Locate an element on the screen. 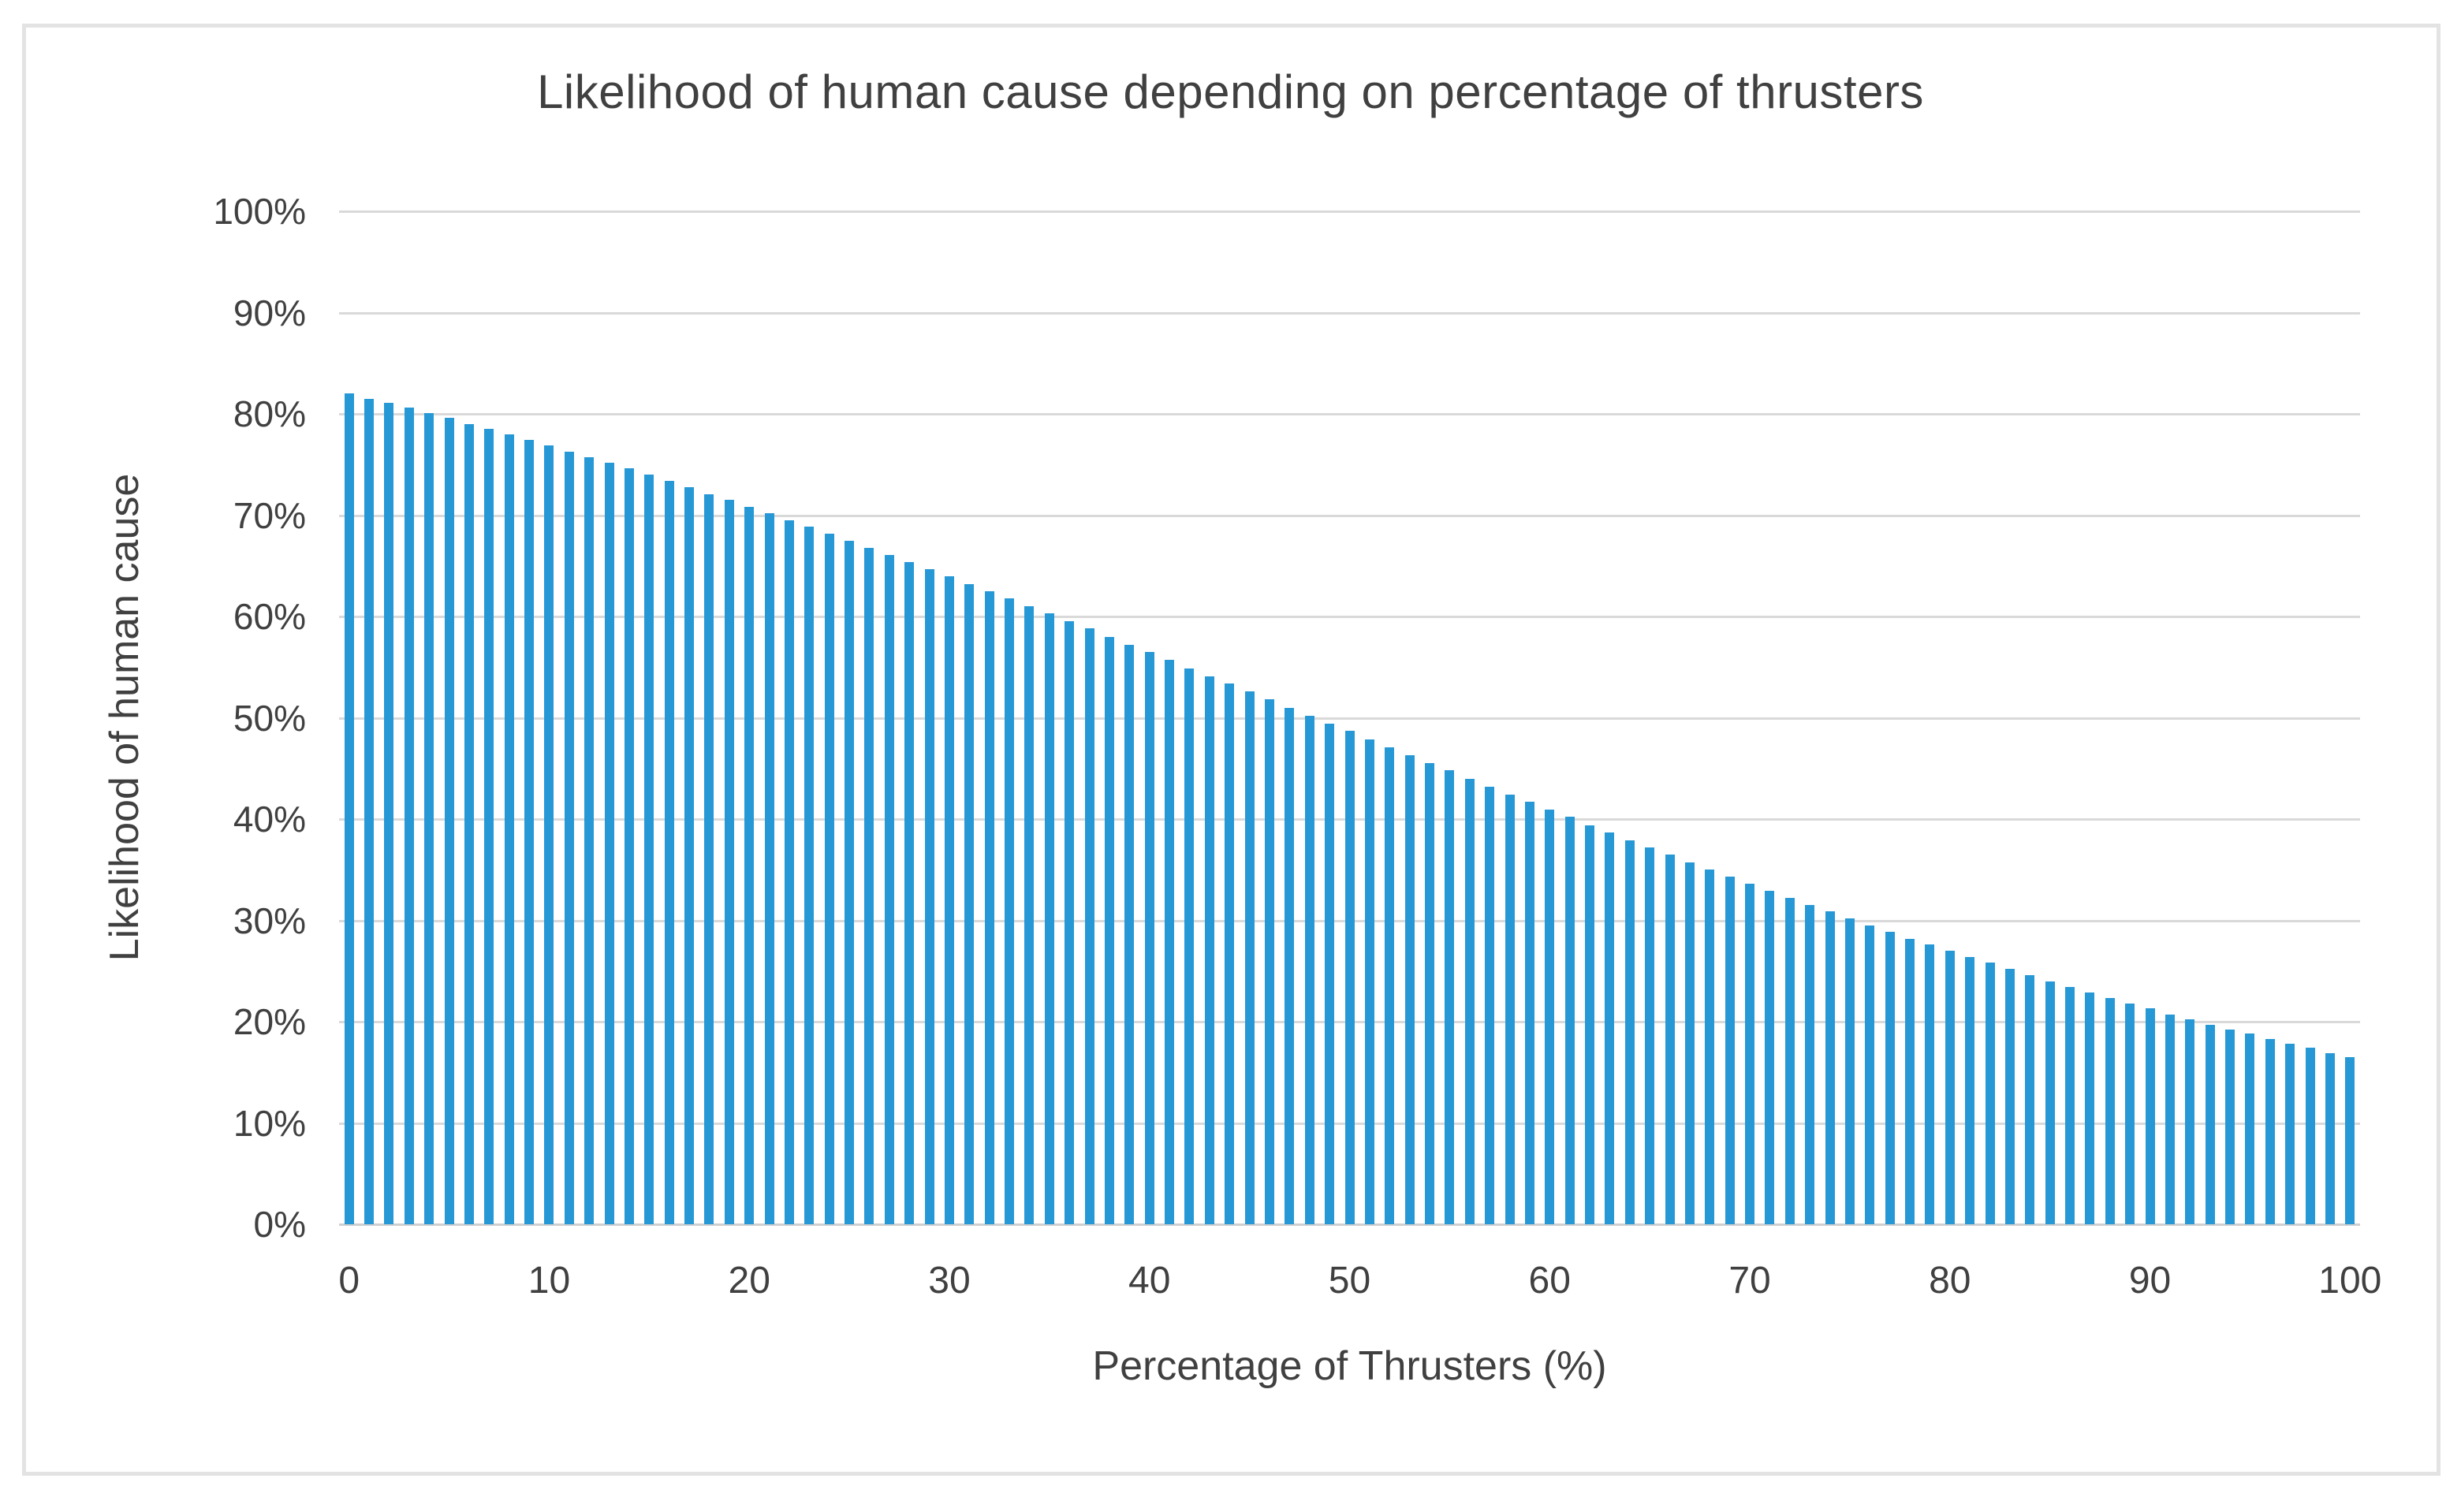 The height and width of the screenshot is (1512, 2461). bar-x29 is located at coordinates (929, 896).